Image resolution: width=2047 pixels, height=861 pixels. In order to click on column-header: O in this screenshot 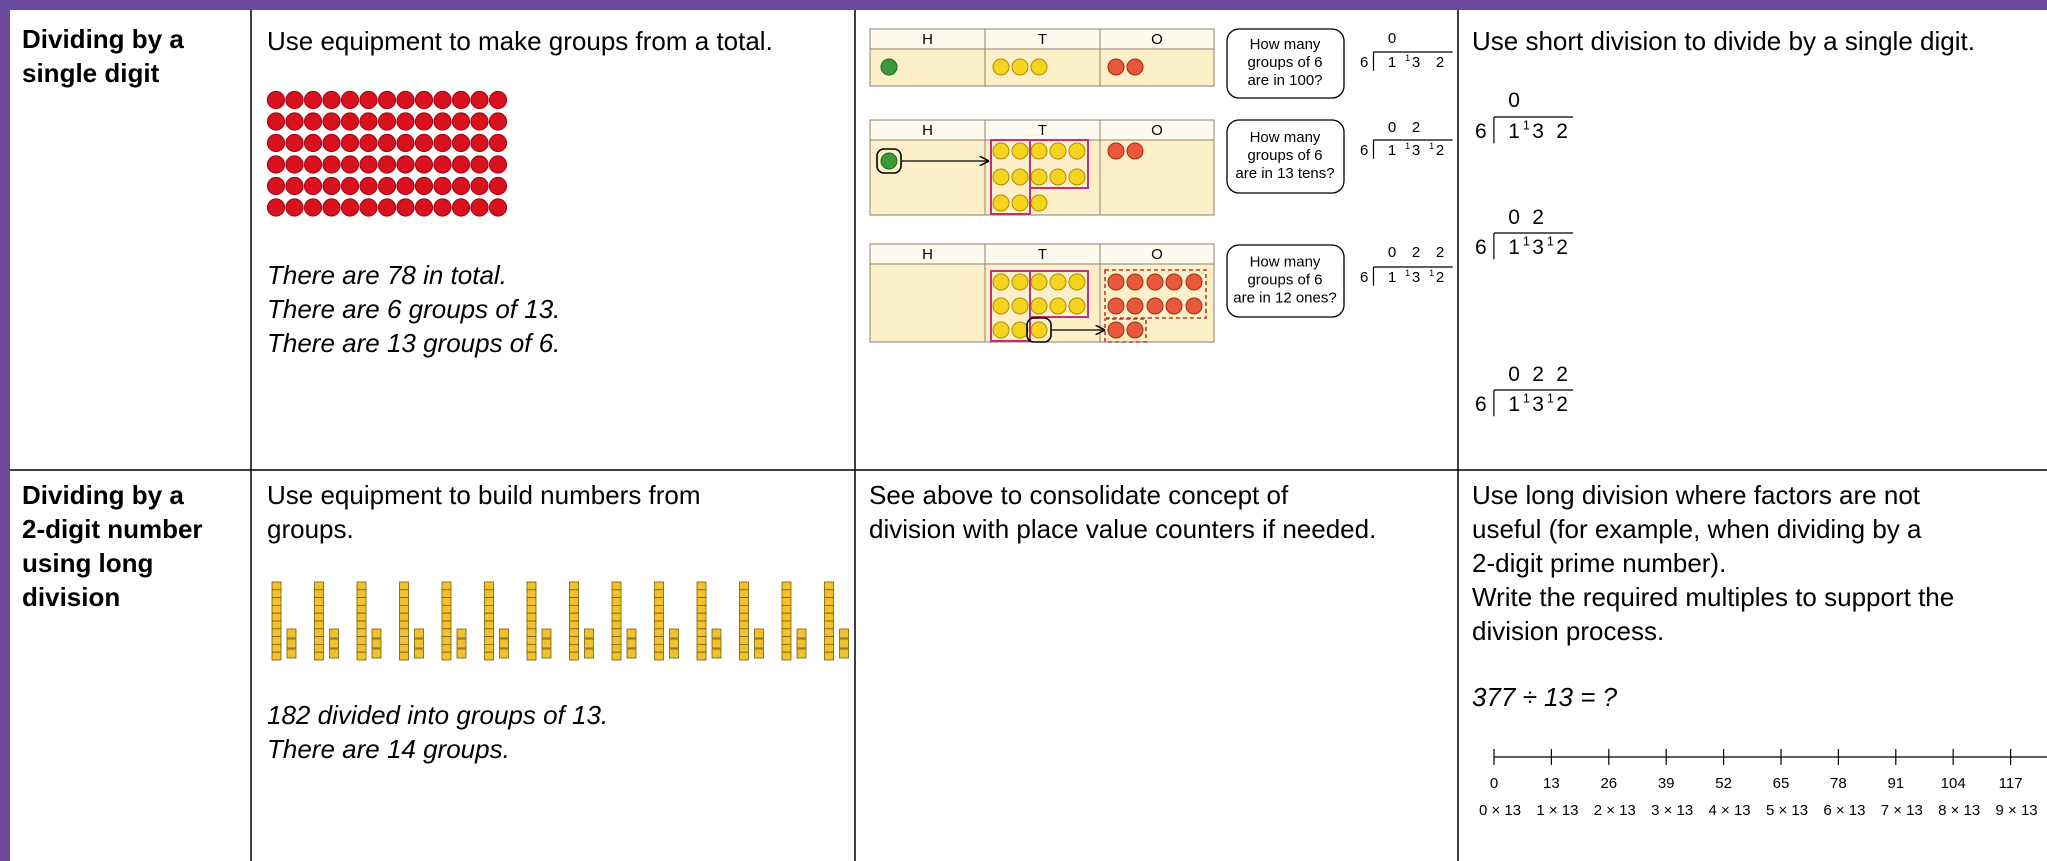, I will do `click(1157, 39)`.